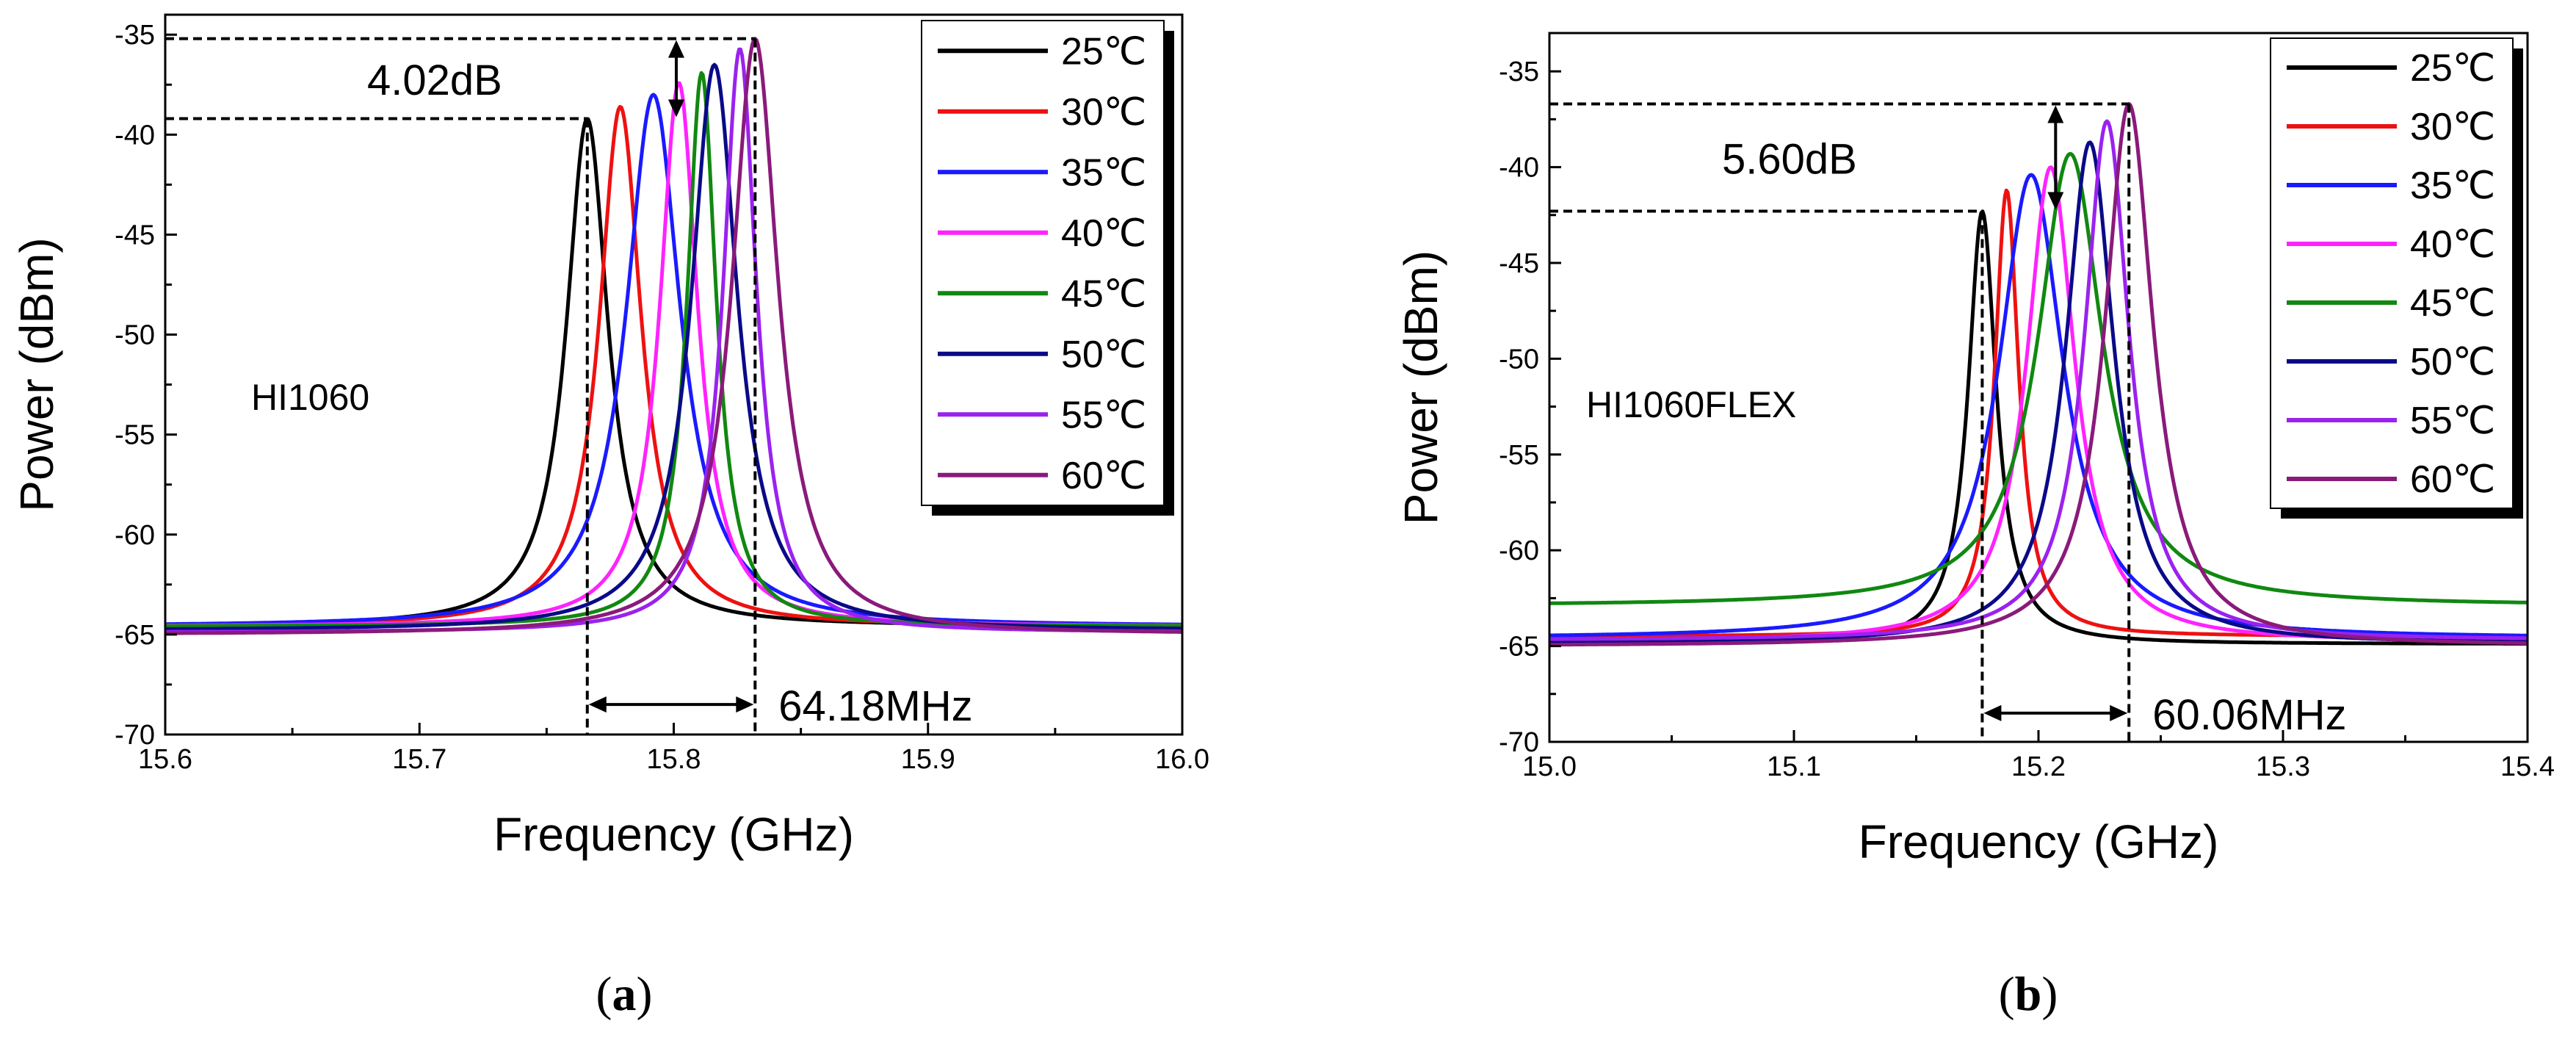  I want to click on fiber-label: HI1060, so click(310, 397).